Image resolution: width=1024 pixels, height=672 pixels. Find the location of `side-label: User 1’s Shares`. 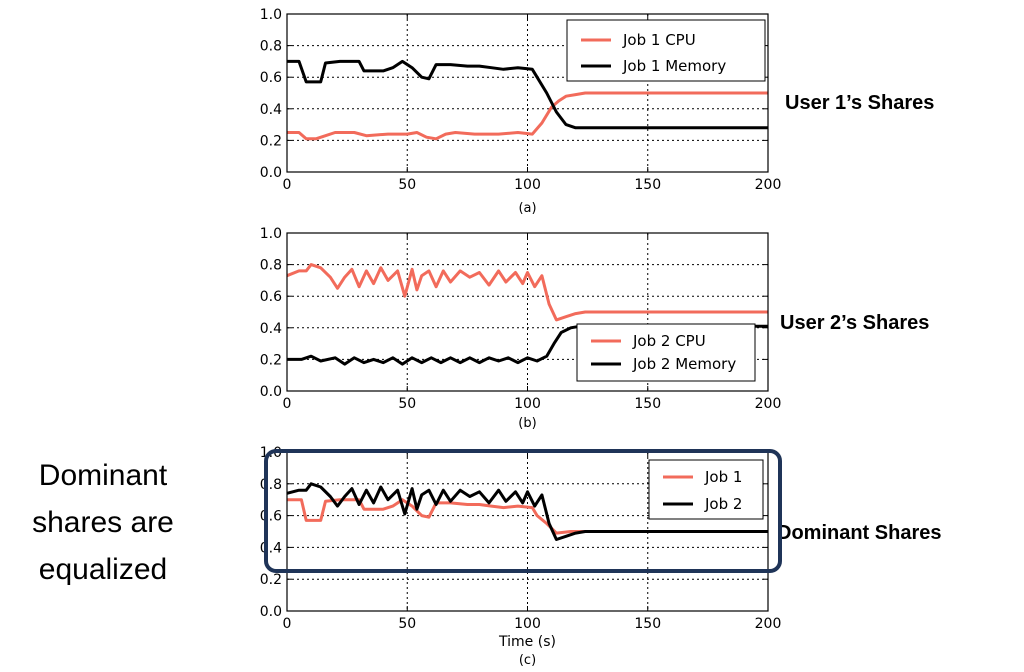

side-label: User 1’s Shares is located at coordinates (859, 103).